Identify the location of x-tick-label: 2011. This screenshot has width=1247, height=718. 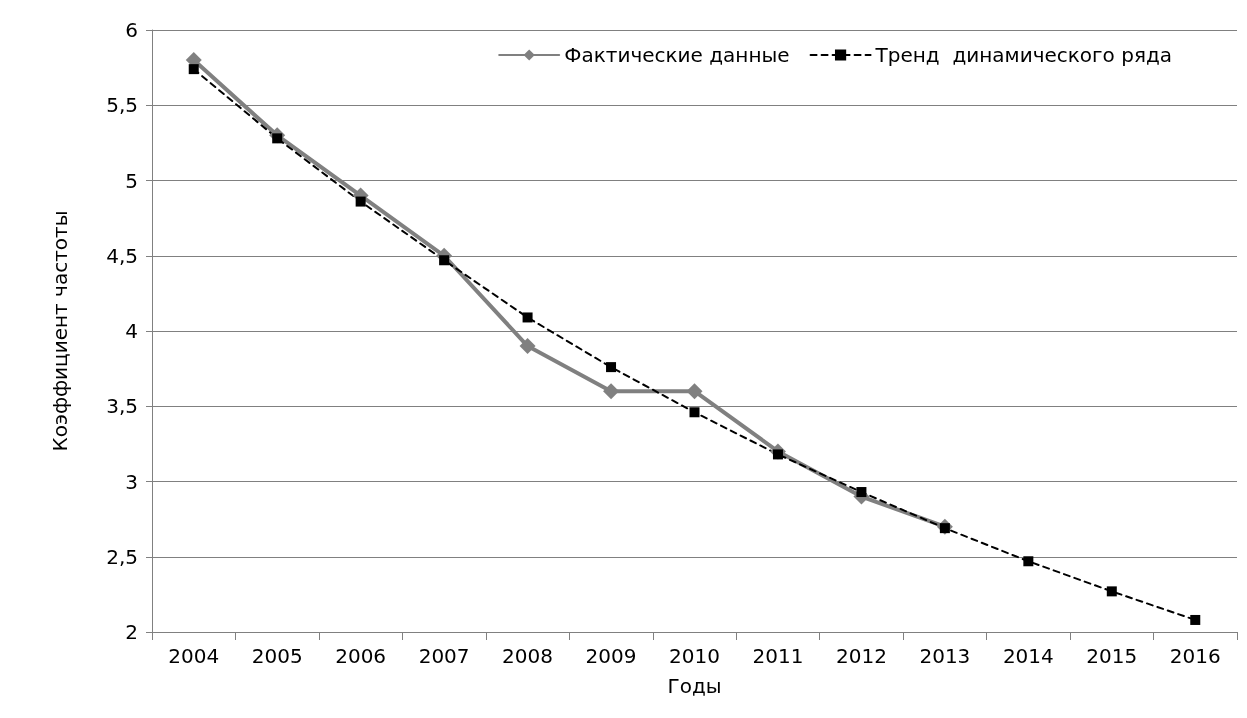
(778, 656).